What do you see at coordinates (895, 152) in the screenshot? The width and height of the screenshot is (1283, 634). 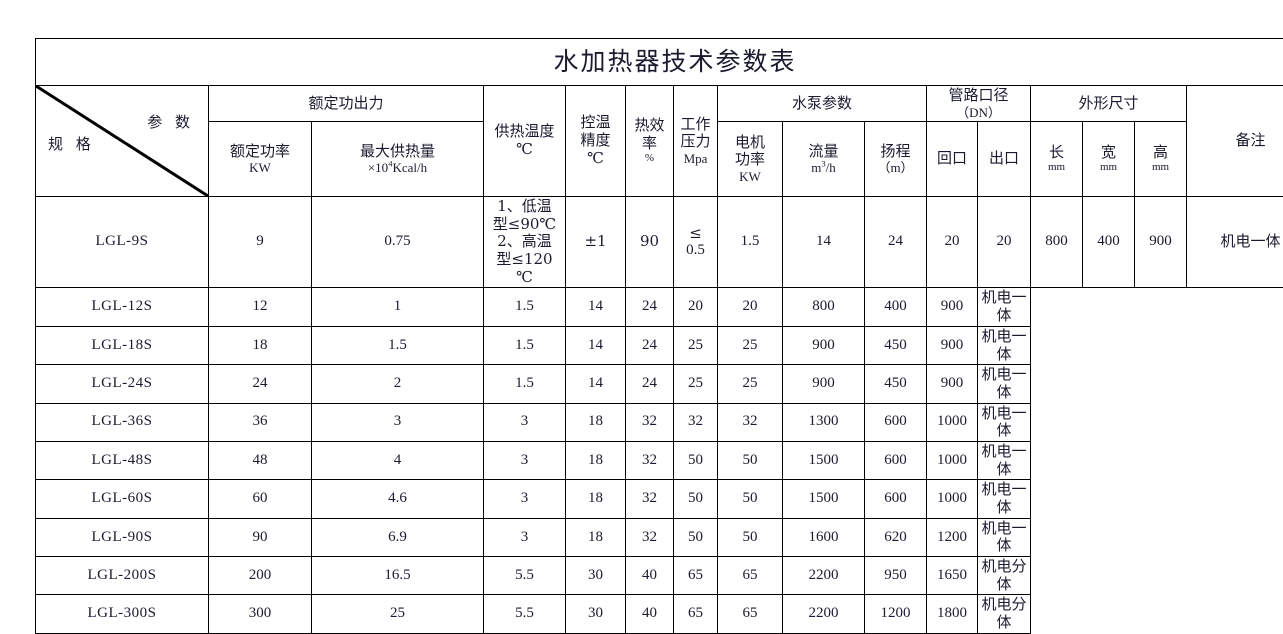 I see `head-line1: 扬程` at bounding box center [895, 152].